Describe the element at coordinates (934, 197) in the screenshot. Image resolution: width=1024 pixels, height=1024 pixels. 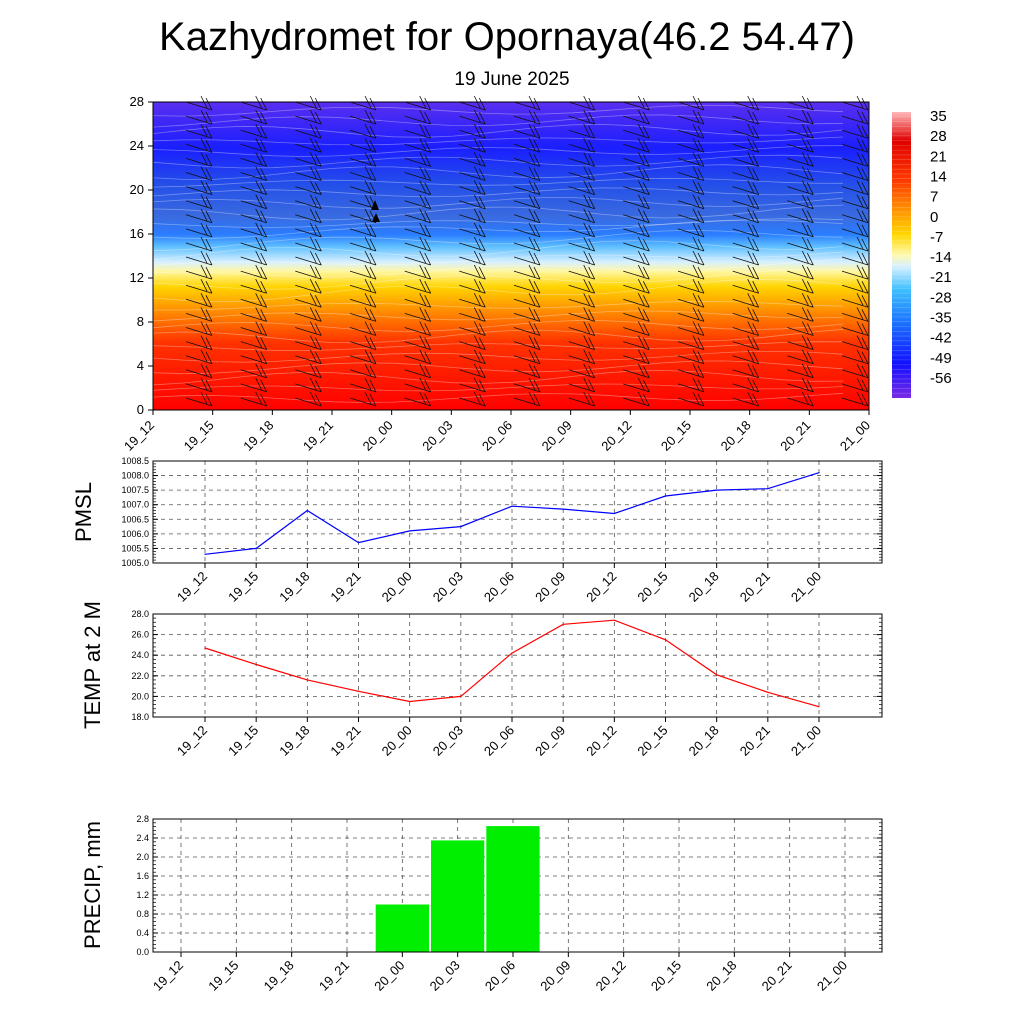
I see `colorbar-label: 7` at that location.